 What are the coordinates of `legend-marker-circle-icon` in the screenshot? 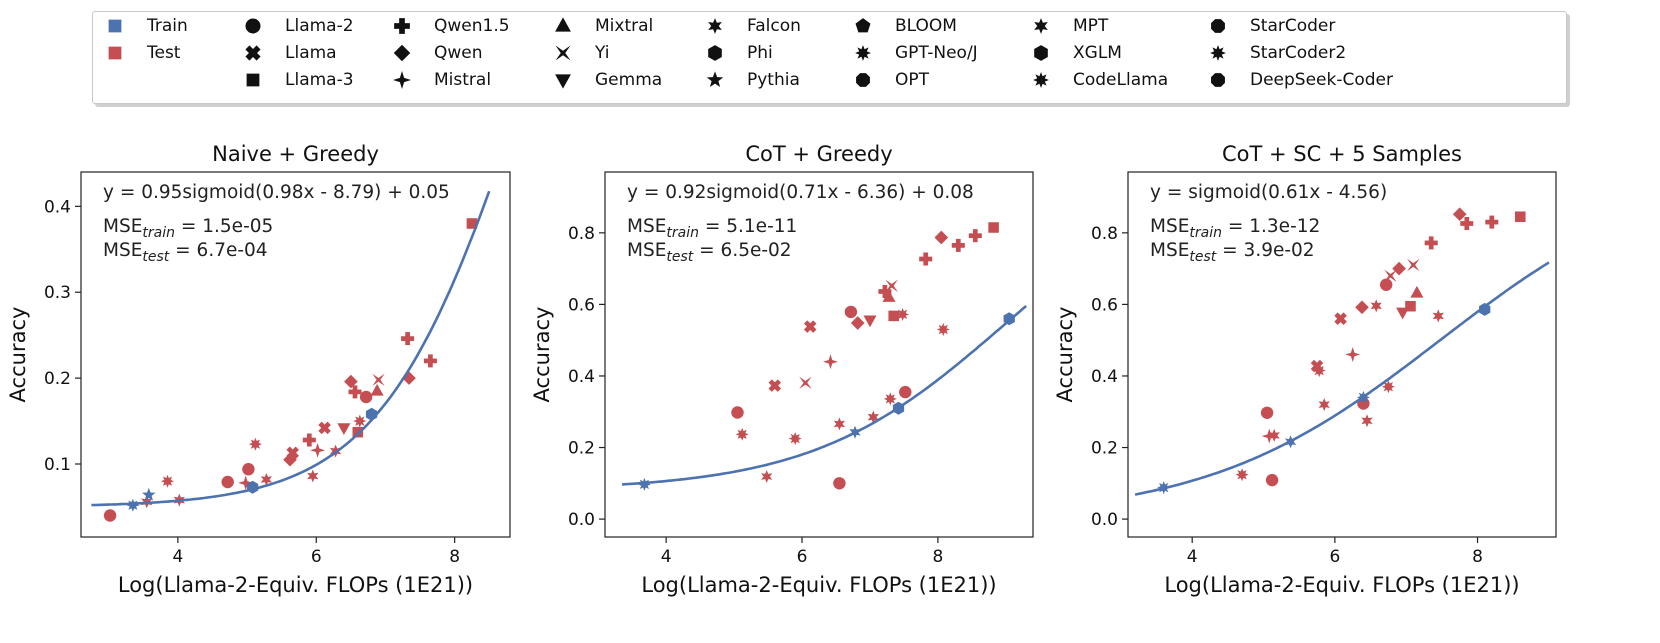 It's located at (253, 26).